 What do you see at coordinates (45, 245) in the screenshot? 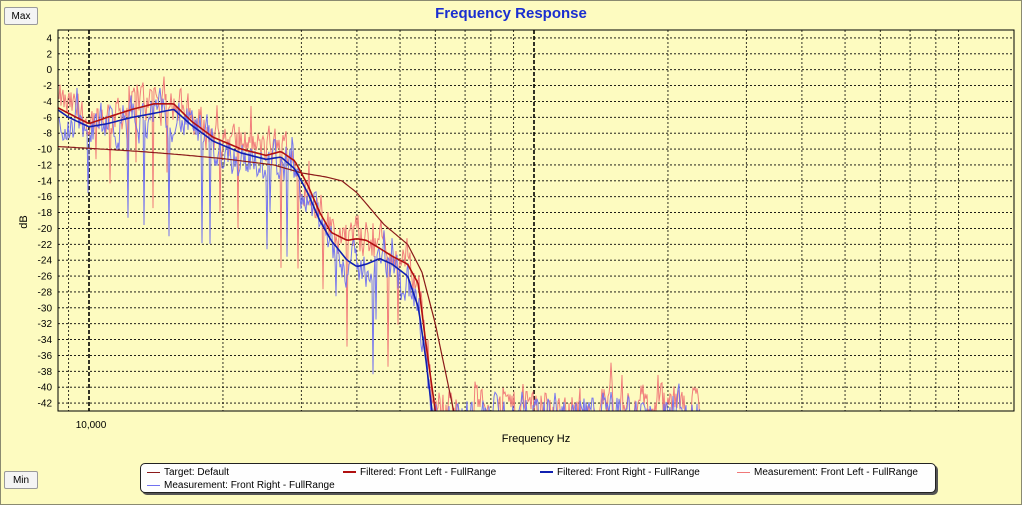
I see `y-tick-label: -22` at bounding box center [45, 245].